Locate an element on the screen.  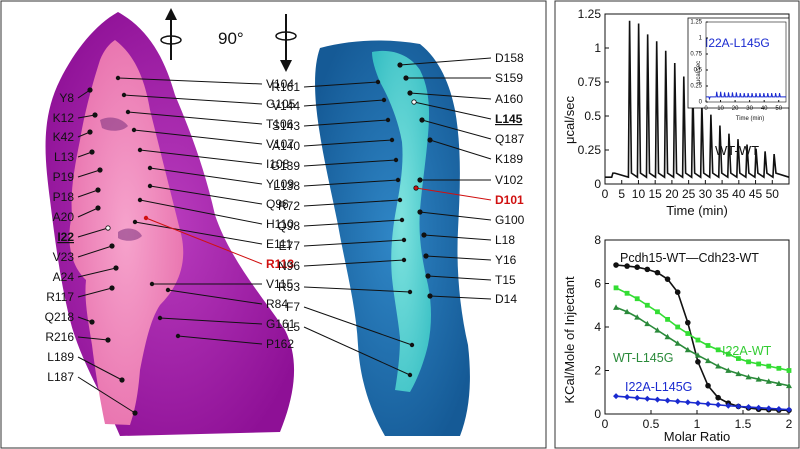
residue-label-g100: G100 is located at coordinates (510, 220).